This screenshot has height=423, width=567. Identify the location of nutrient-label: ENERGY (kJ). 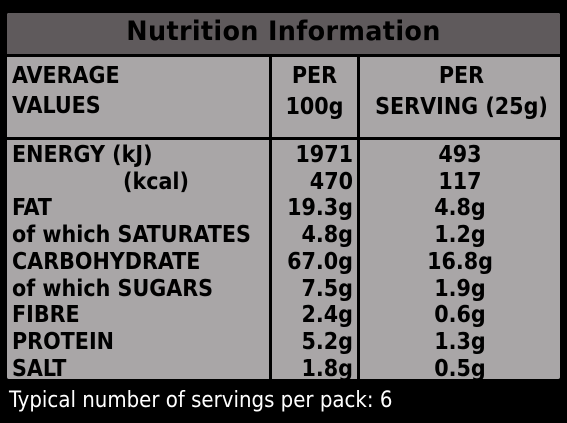
(82, 155).